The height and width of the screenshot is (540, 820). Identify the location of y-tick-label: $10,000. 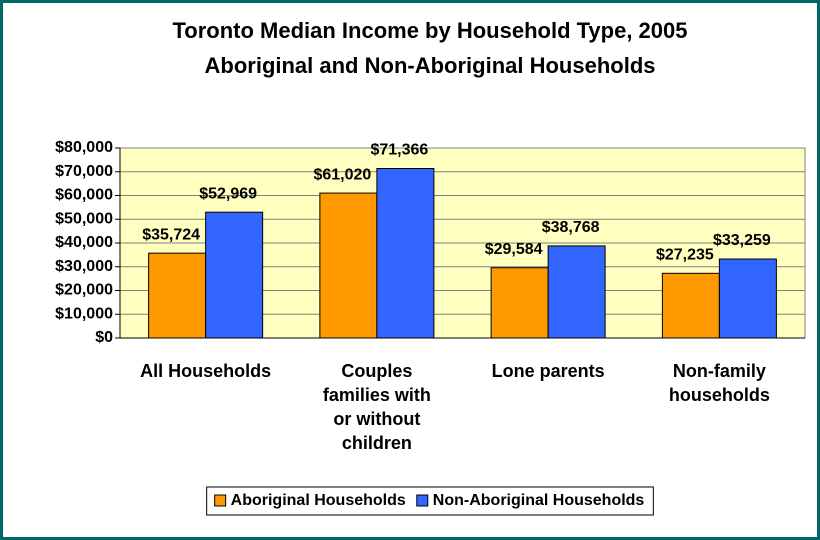
(84, 313).